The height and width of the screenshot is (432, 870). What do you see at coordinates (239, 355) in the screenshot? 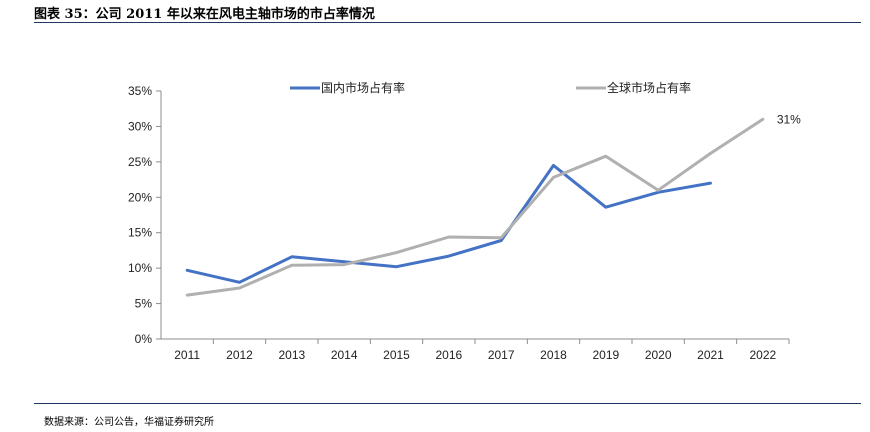
I see `x-tick-label: 2012` at bounding box center [239, 355].